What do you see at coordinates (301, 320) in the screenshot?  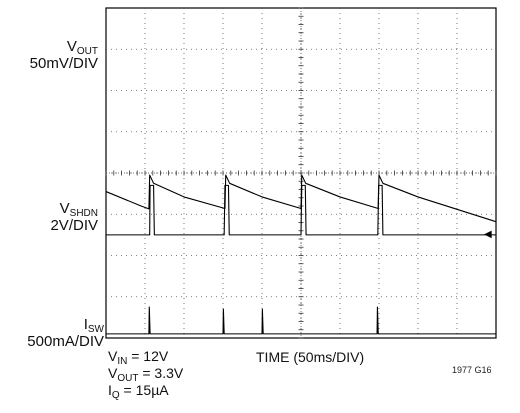 I see `trace-sw` at bounding box center [301, 320].